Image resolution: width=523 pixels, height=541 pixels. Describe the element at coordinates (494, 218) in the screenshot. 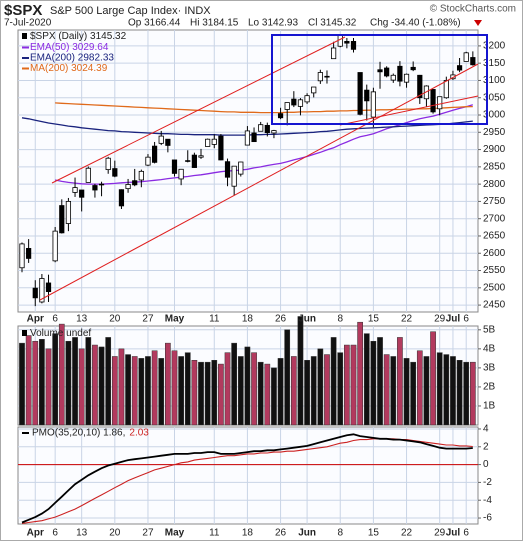

I see `y-tick-label: 2700` at that location.